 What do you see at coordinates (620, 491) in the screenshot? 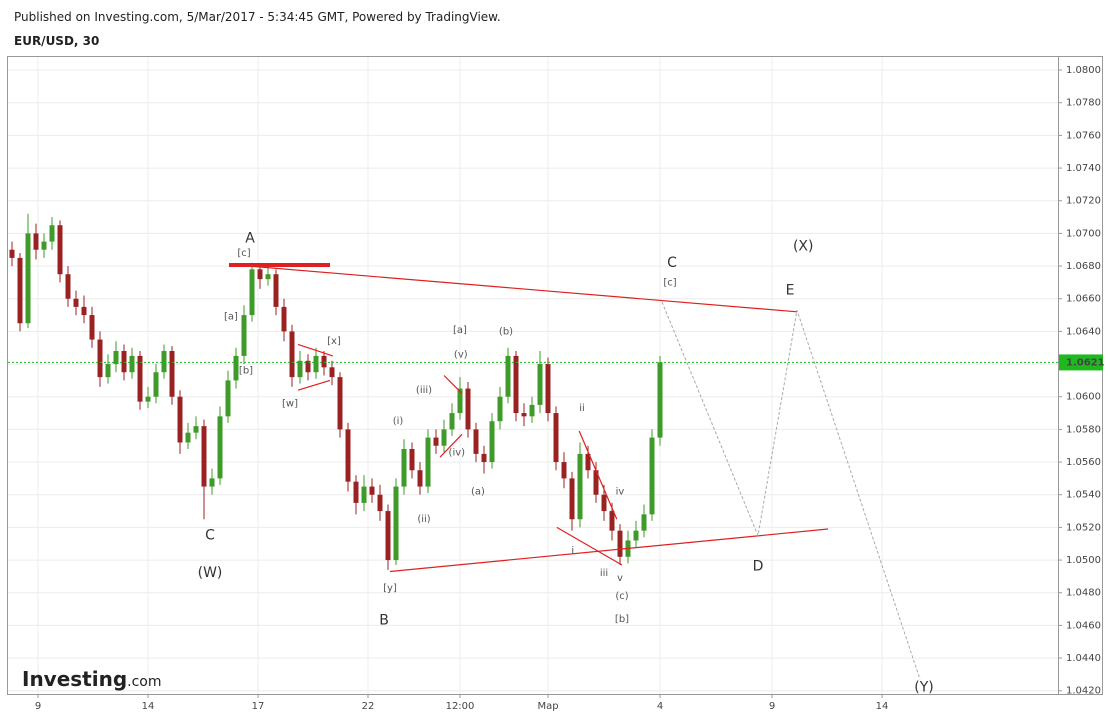
I see `wave-label: iv` at bounding box center [620, 491].